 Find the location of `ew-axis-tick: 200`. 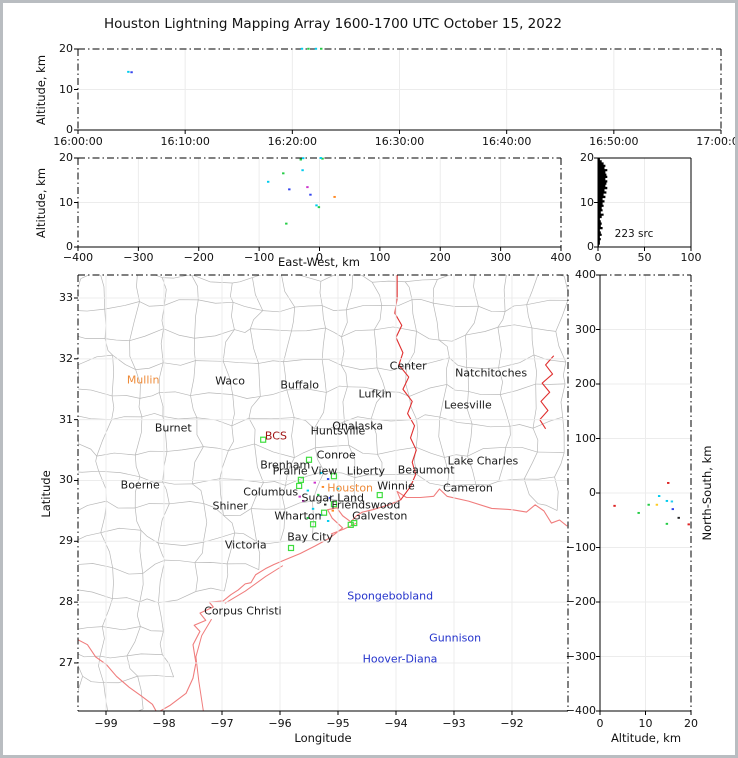

ew-axis-tick: 200 is located at coordinates (440, 257).